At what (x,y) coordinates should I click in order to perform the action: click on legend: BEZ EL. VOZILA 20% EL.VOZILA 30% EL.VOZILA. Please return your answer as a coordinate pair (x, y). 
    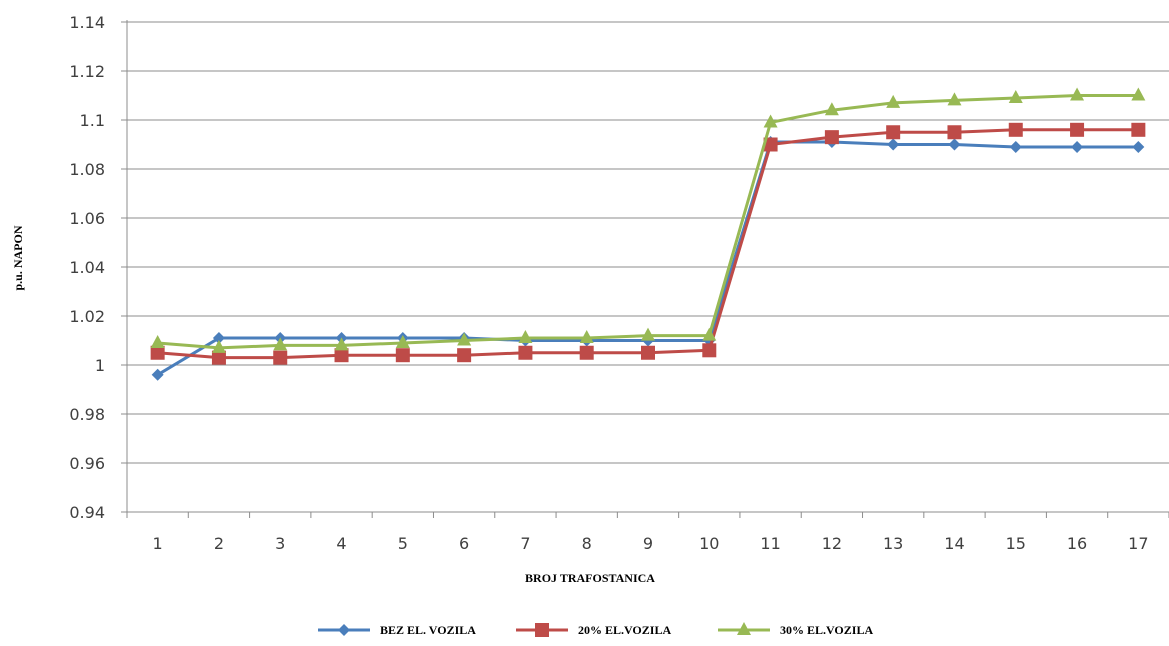
    Looking at the image, I should click on (595, 629).